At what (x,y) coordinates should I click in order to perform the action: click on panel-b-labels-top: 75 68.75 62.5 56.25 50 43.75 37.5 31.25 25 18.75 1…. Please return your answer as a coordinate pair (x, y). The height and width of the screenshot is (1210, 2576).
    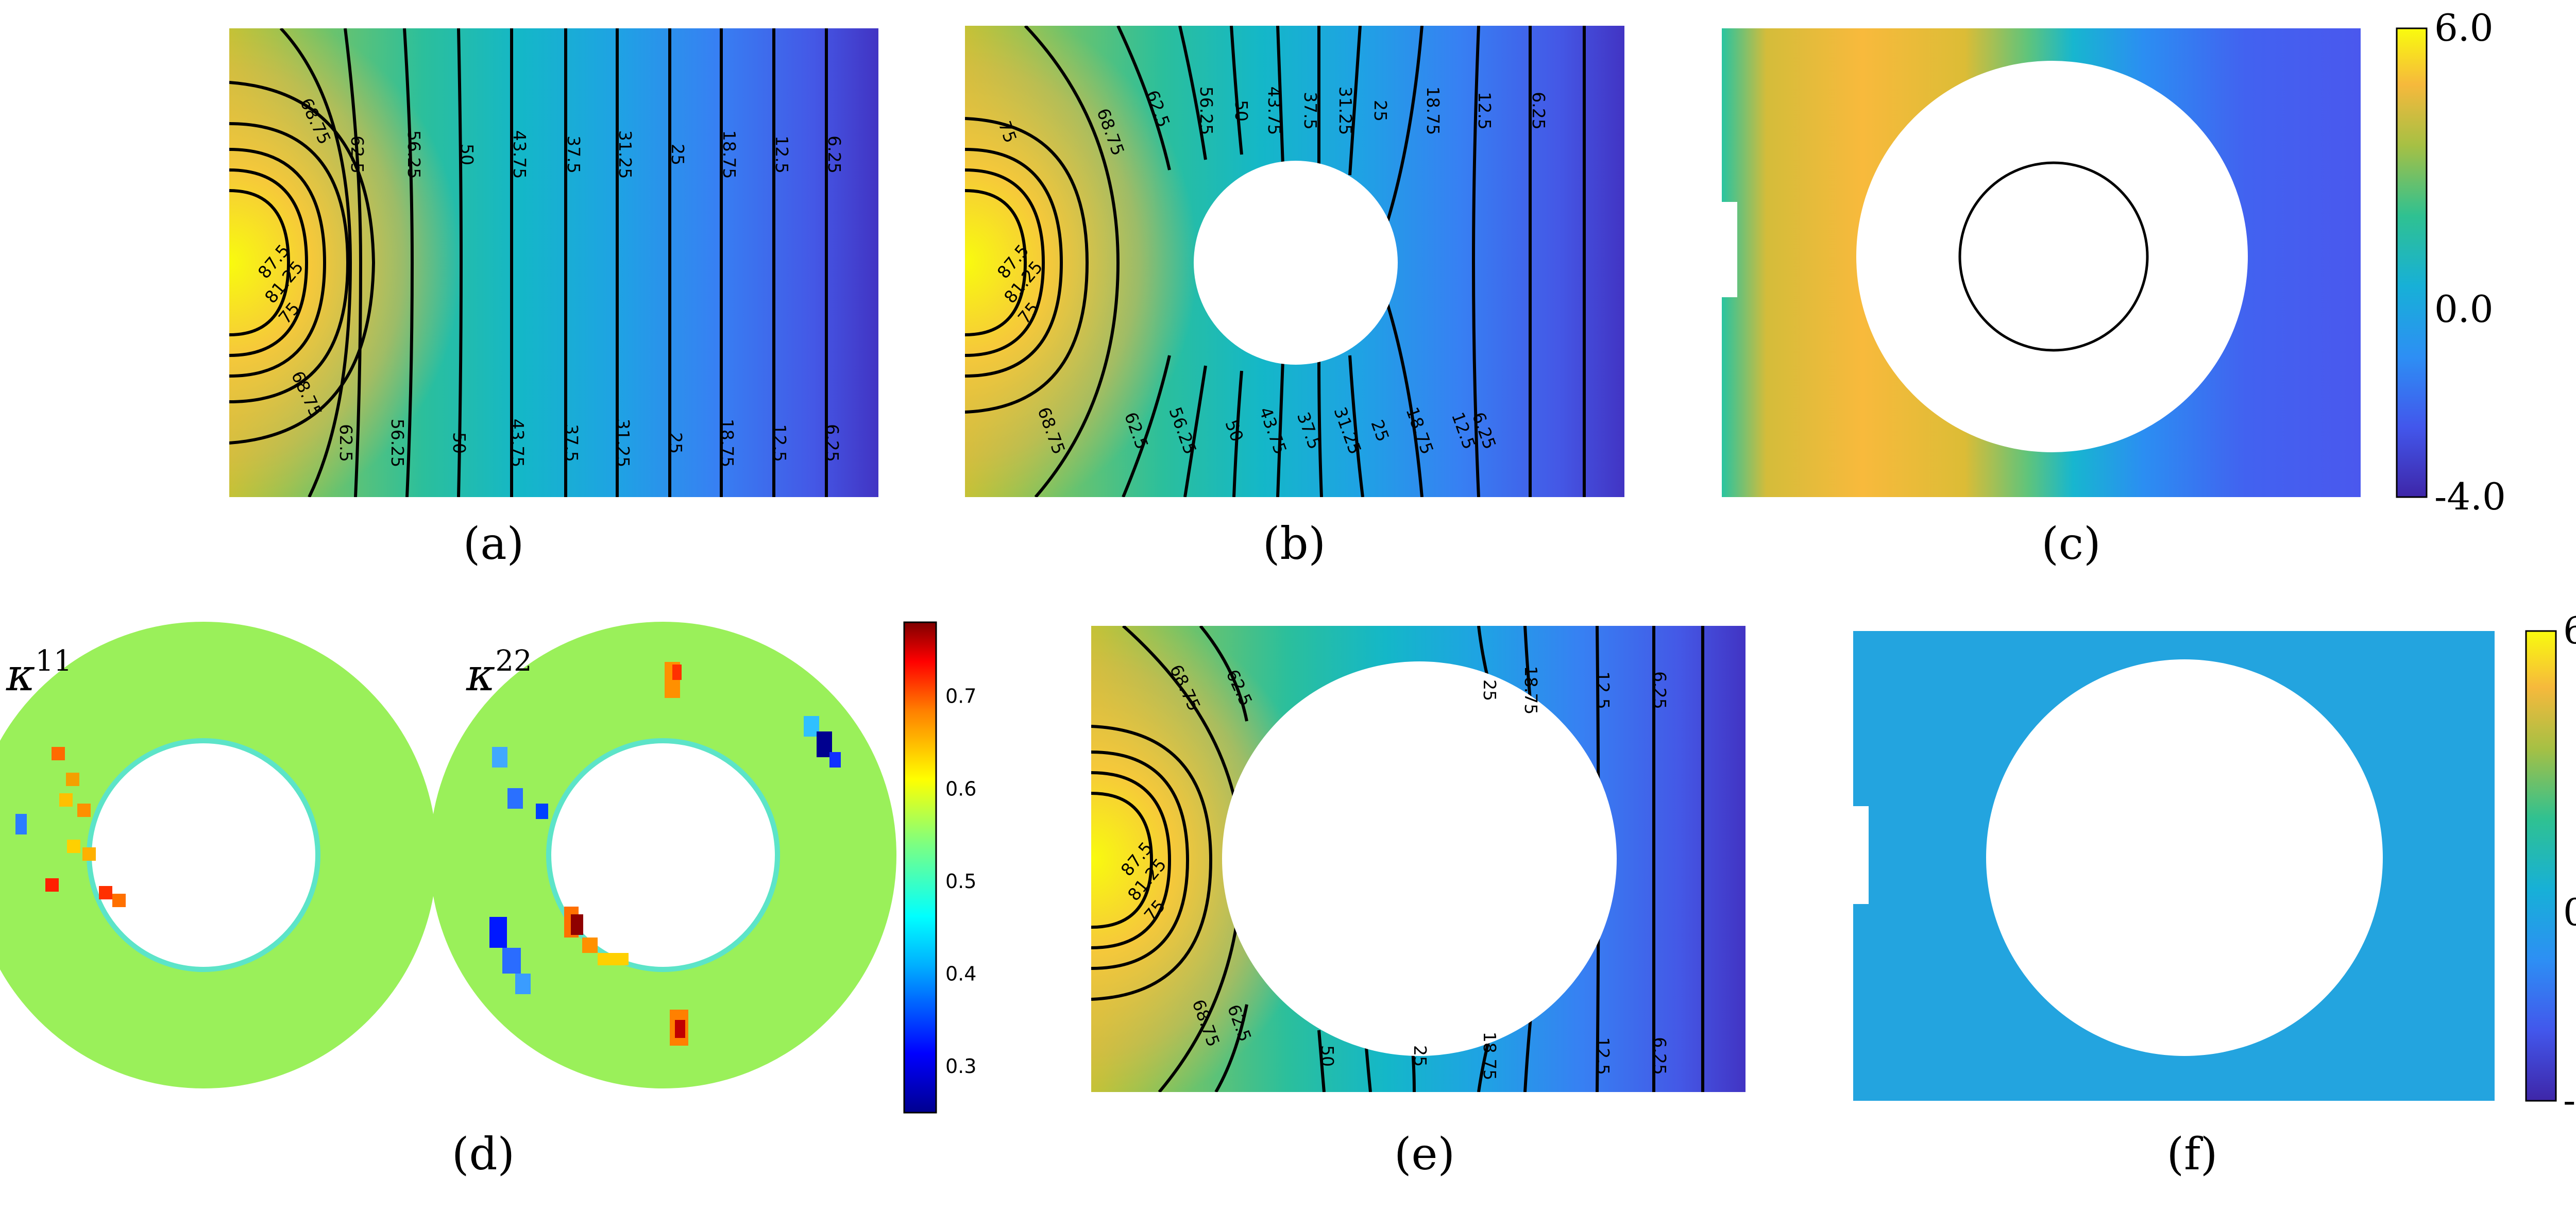
    Looking at the image, I should click on (1271, 122).